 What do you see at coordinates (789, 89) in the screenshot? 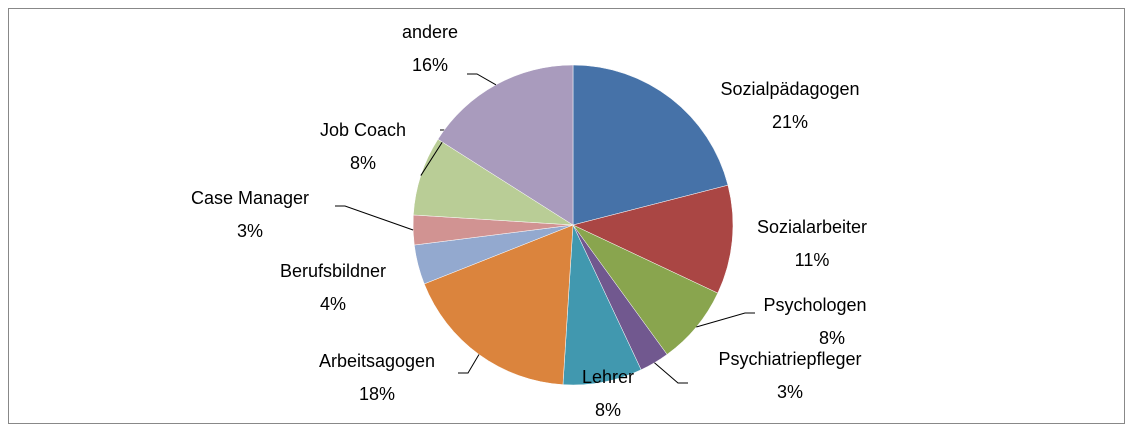
I see `slice-label: Sozialpädagogen` at bounding box center [789, 89].